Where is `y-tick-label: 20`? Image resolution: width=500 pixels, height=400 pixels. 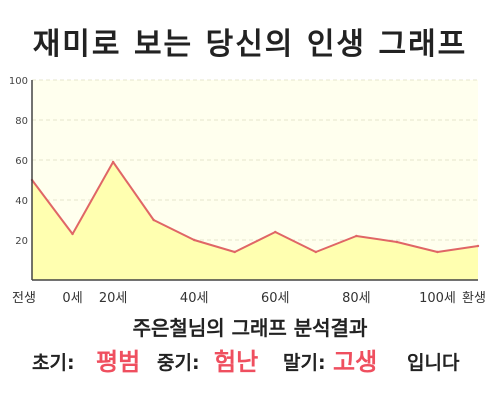
y-tick-label: 20 is located at coordinates (21, 241).